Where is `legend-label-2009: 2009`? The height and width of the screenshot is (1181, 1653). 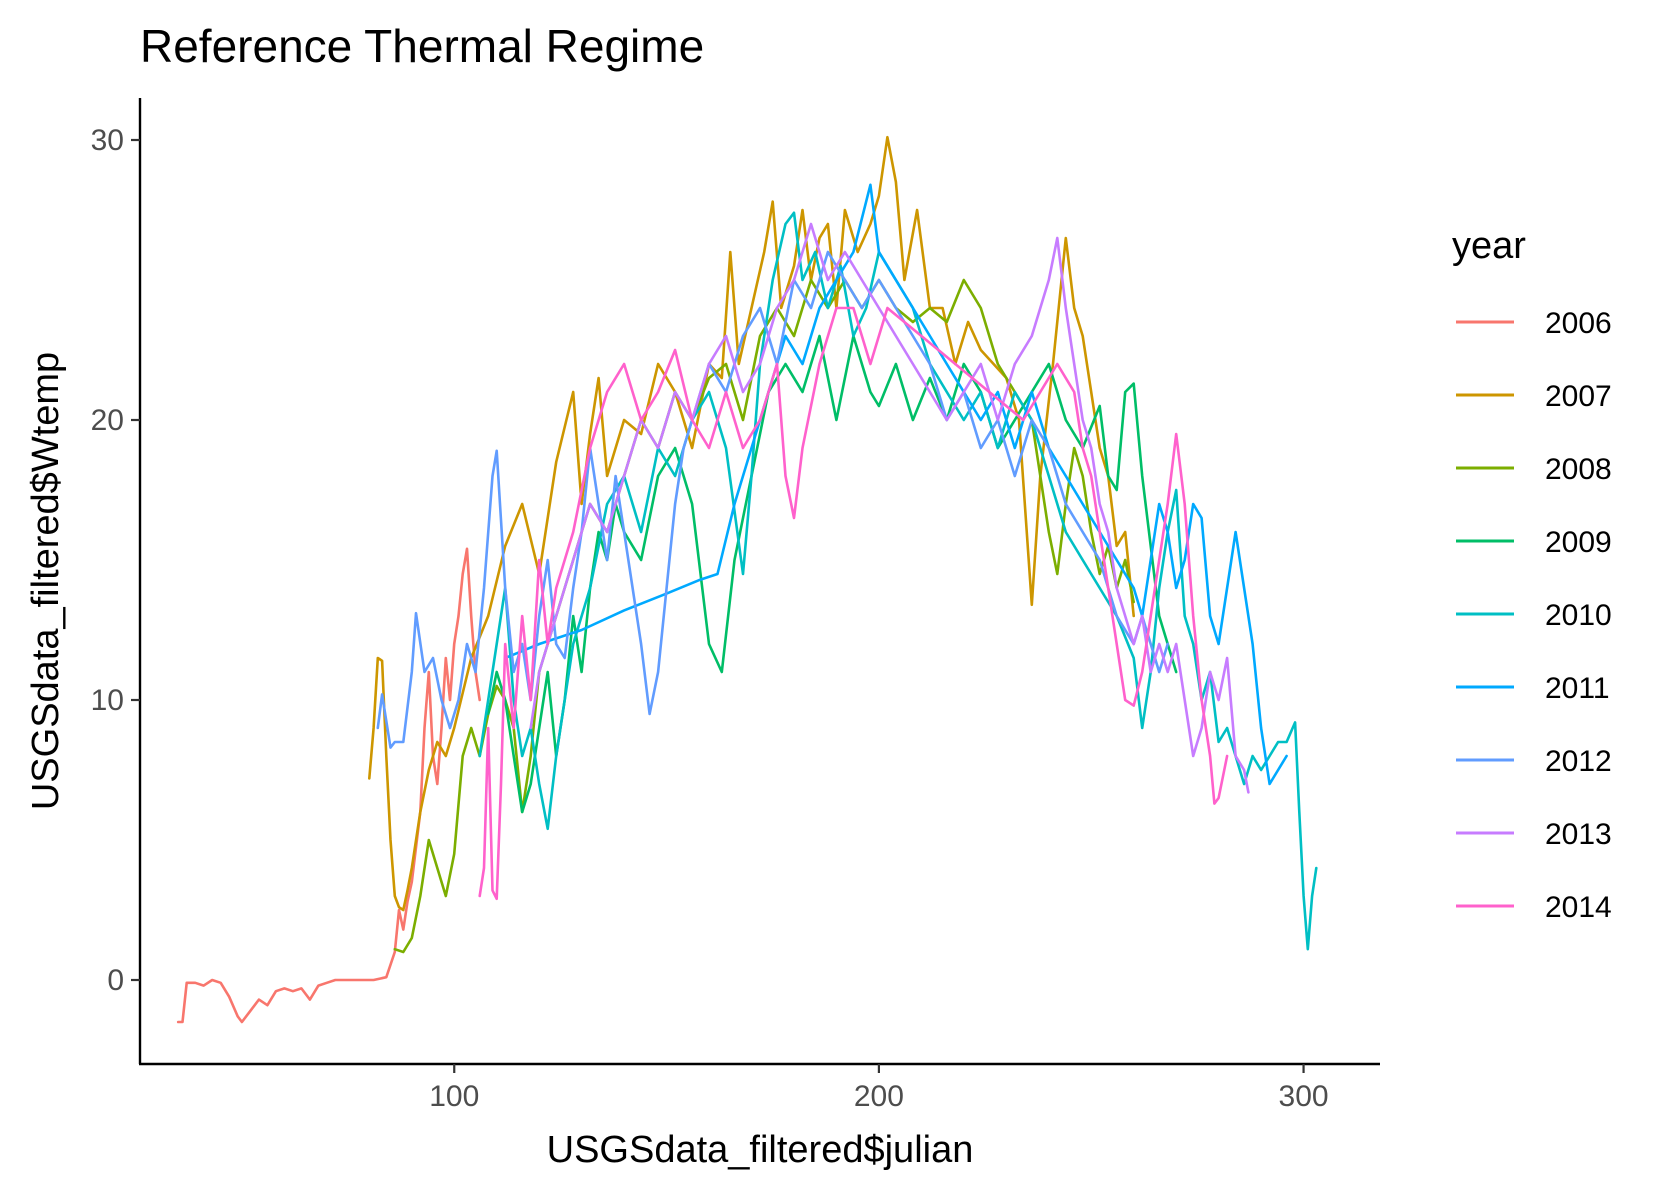 legend-label-2009: 2009 is located at coordinates (1578, 542).